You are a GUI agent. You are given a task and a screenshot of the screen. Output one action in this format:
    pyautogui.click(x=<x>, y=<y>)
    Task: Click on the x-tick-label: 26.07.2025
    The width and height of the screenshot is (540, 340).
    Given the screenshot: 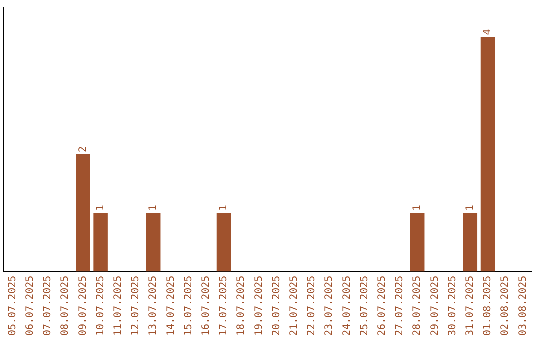 What is the action you would take?
    pyautogui.click(x=382, y=306)
    